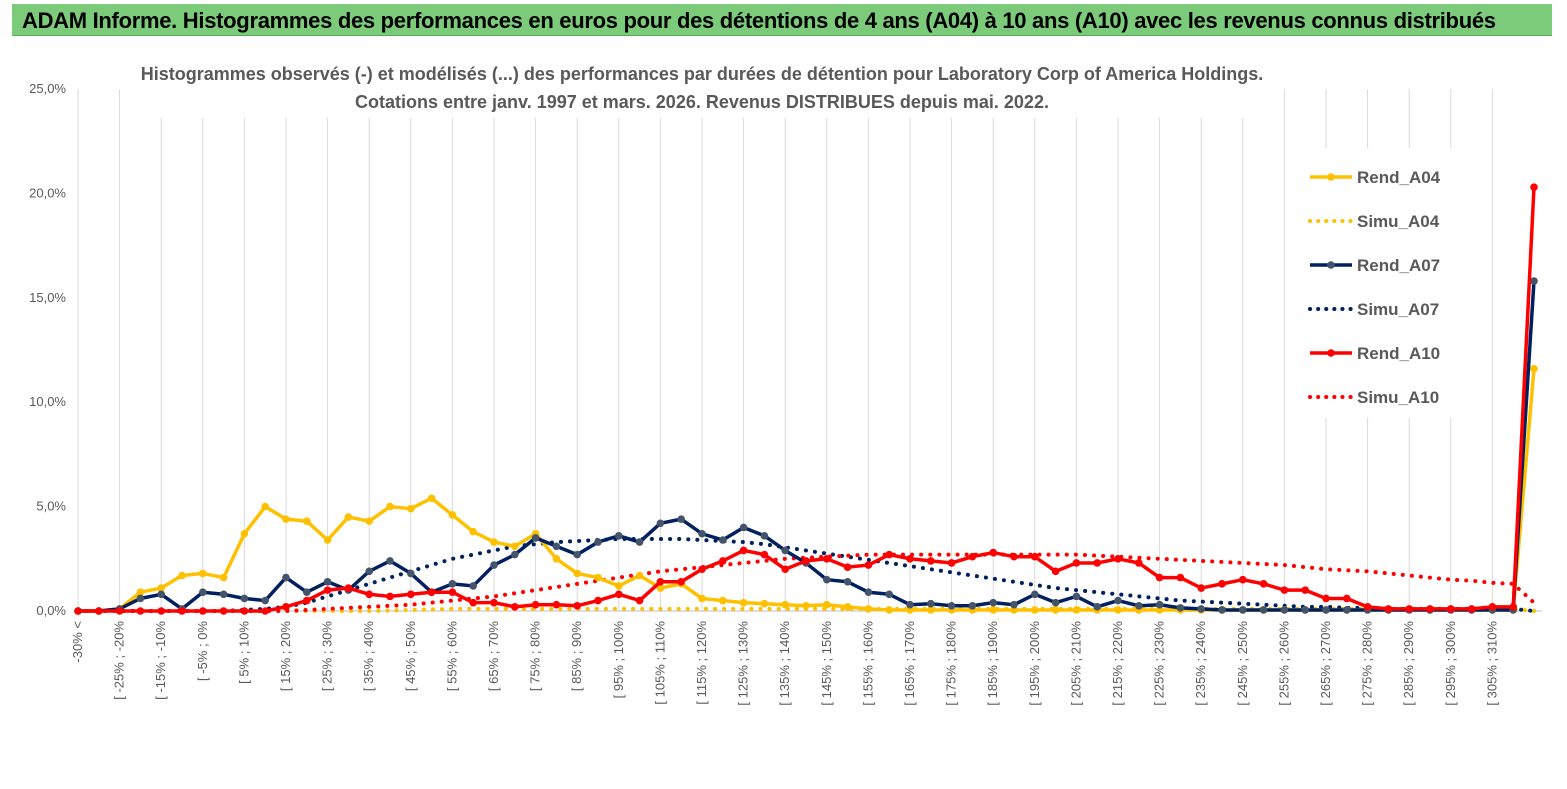  I want to click on x-tick-label-16: [ 125% ; 130%, so click(743, 663).